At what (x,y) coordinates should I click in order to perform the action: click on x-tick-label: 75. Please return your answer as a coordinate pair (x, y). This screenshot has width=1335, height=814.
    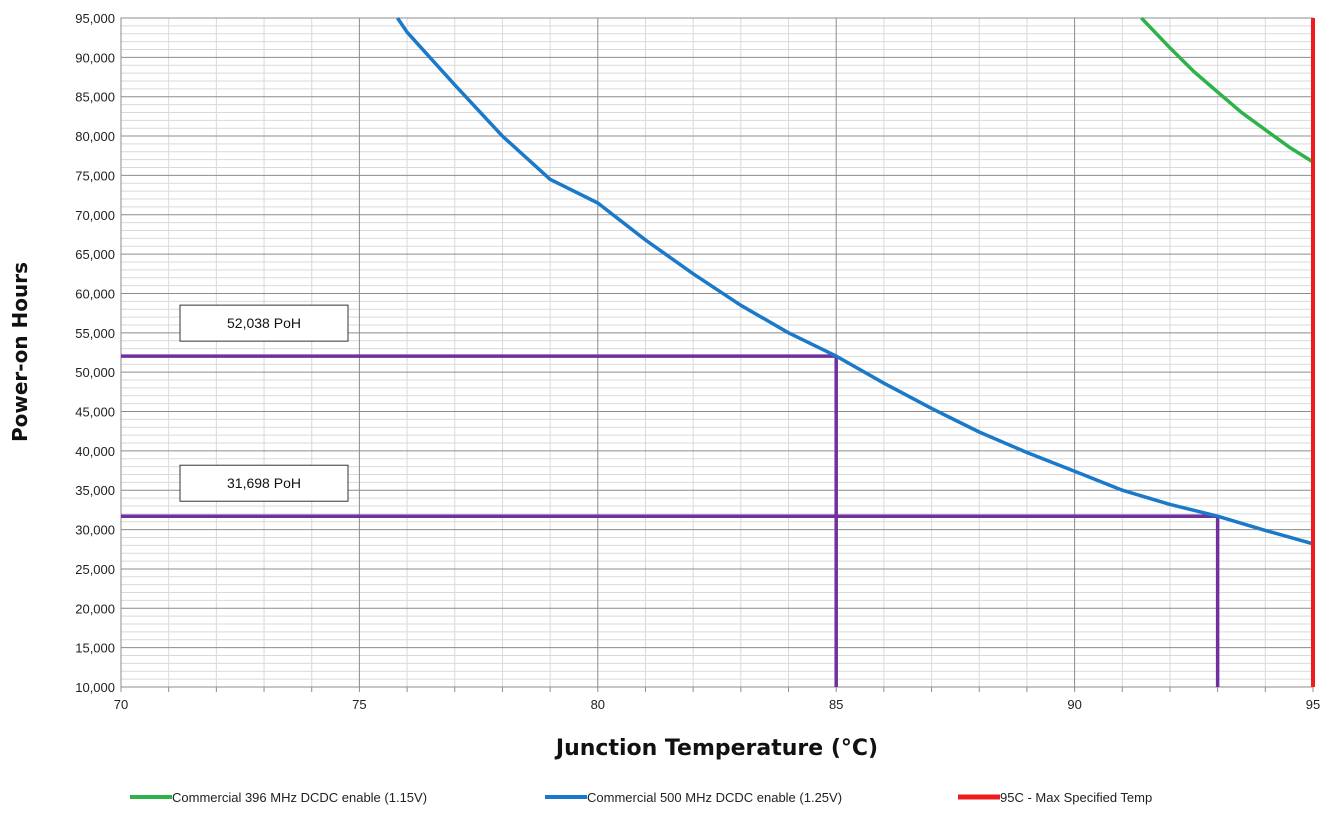
    Looking at the image, I should click on (359, 704).